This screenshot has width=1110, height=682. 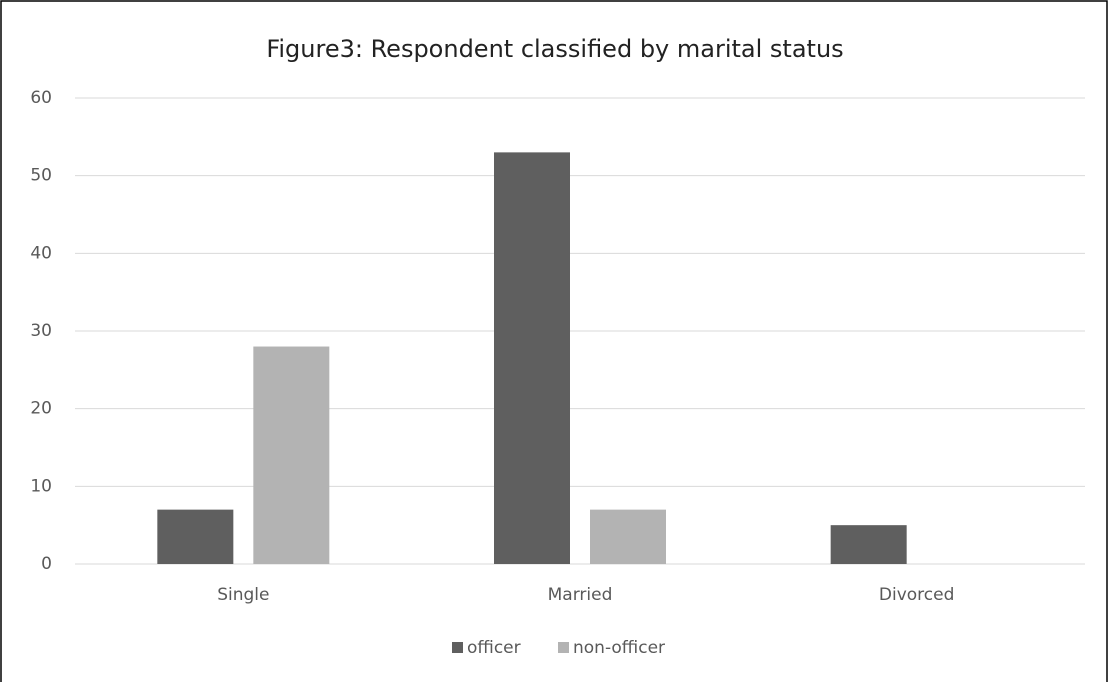 I want to click on x-tick-label: Single, so click(x=243, y=595).